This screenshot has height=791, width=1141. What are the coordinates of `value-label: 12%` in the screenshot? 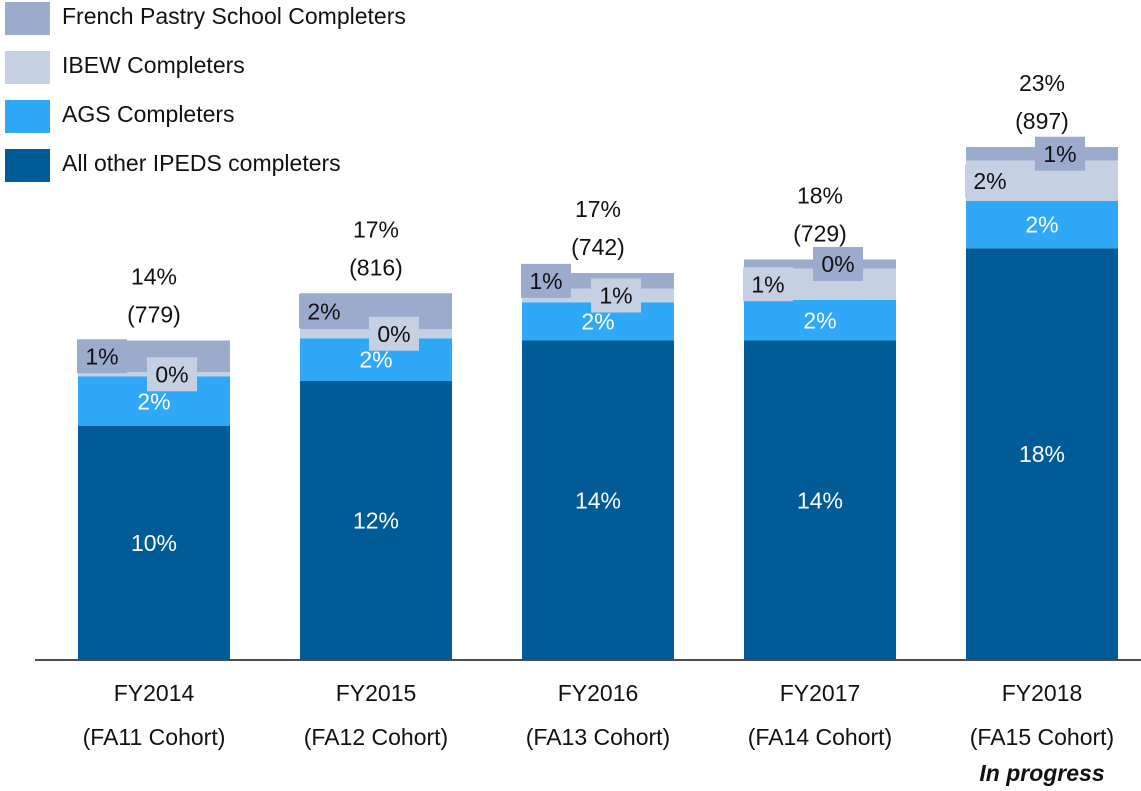 It's located at (376, 521).